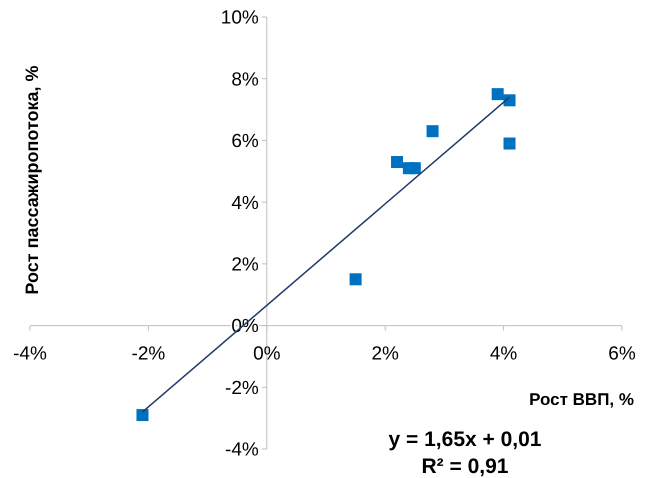  What do you see at coordinates (242, 388) in the screenshot?
I see `y-tick-label: -2%` at bounding box center [242, 388].